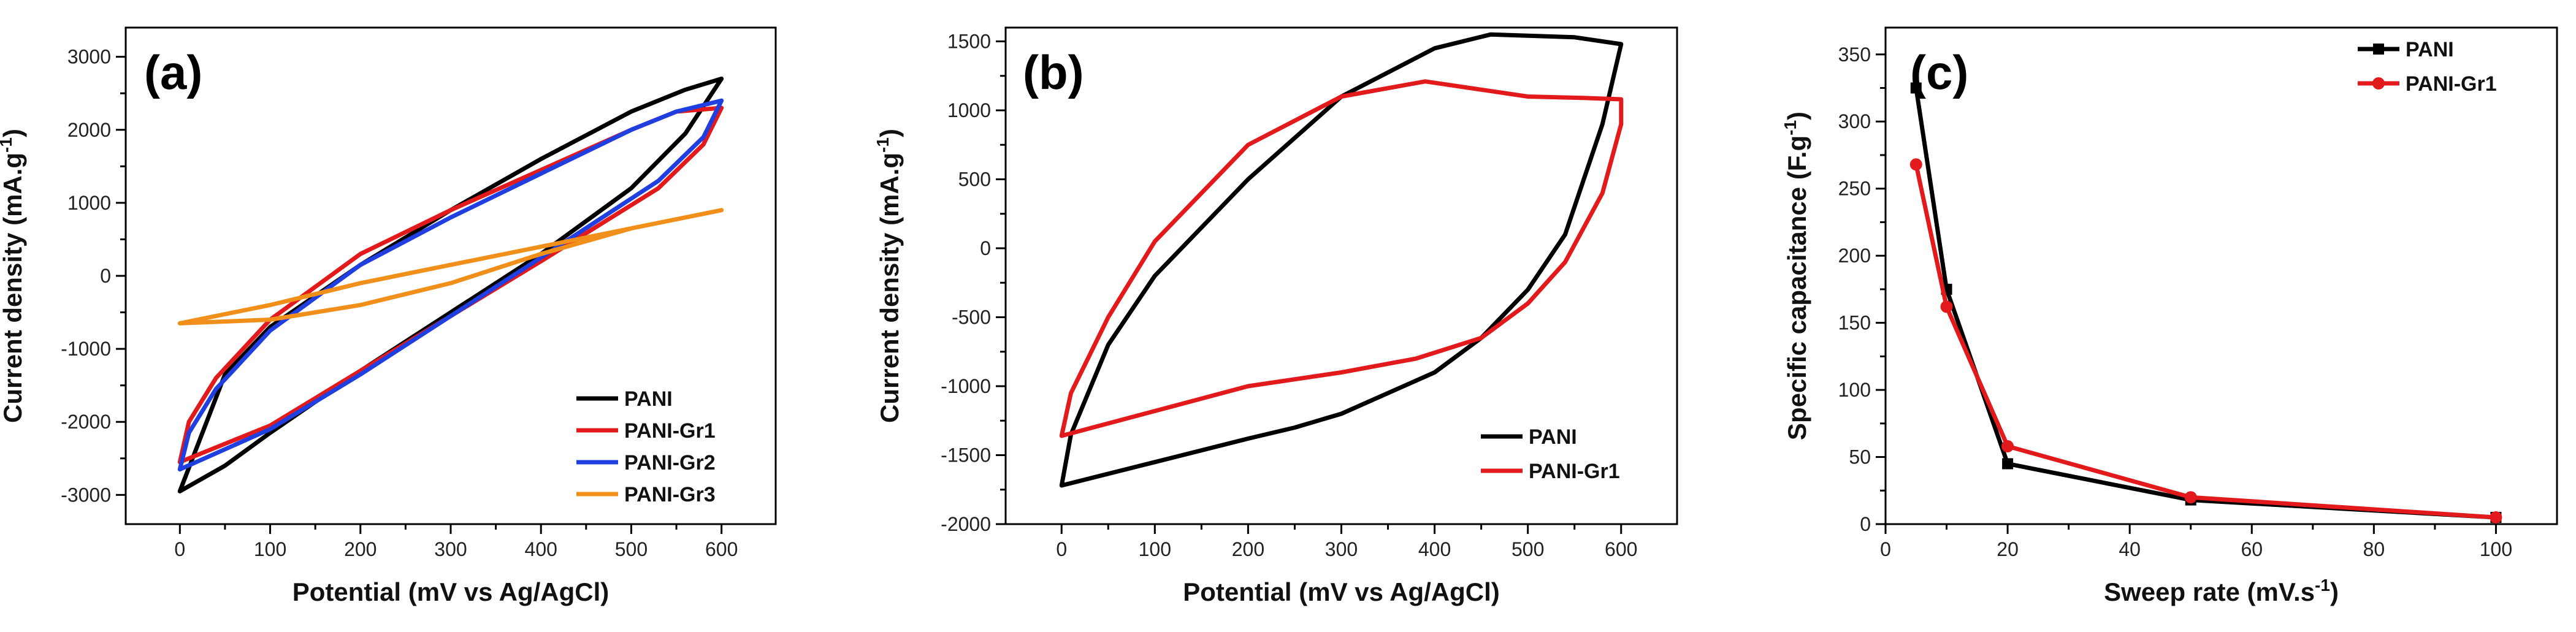  Describe the element at coordinates (89, 57) in the screenshot. I see `y-tick-label: 3000` at that location.